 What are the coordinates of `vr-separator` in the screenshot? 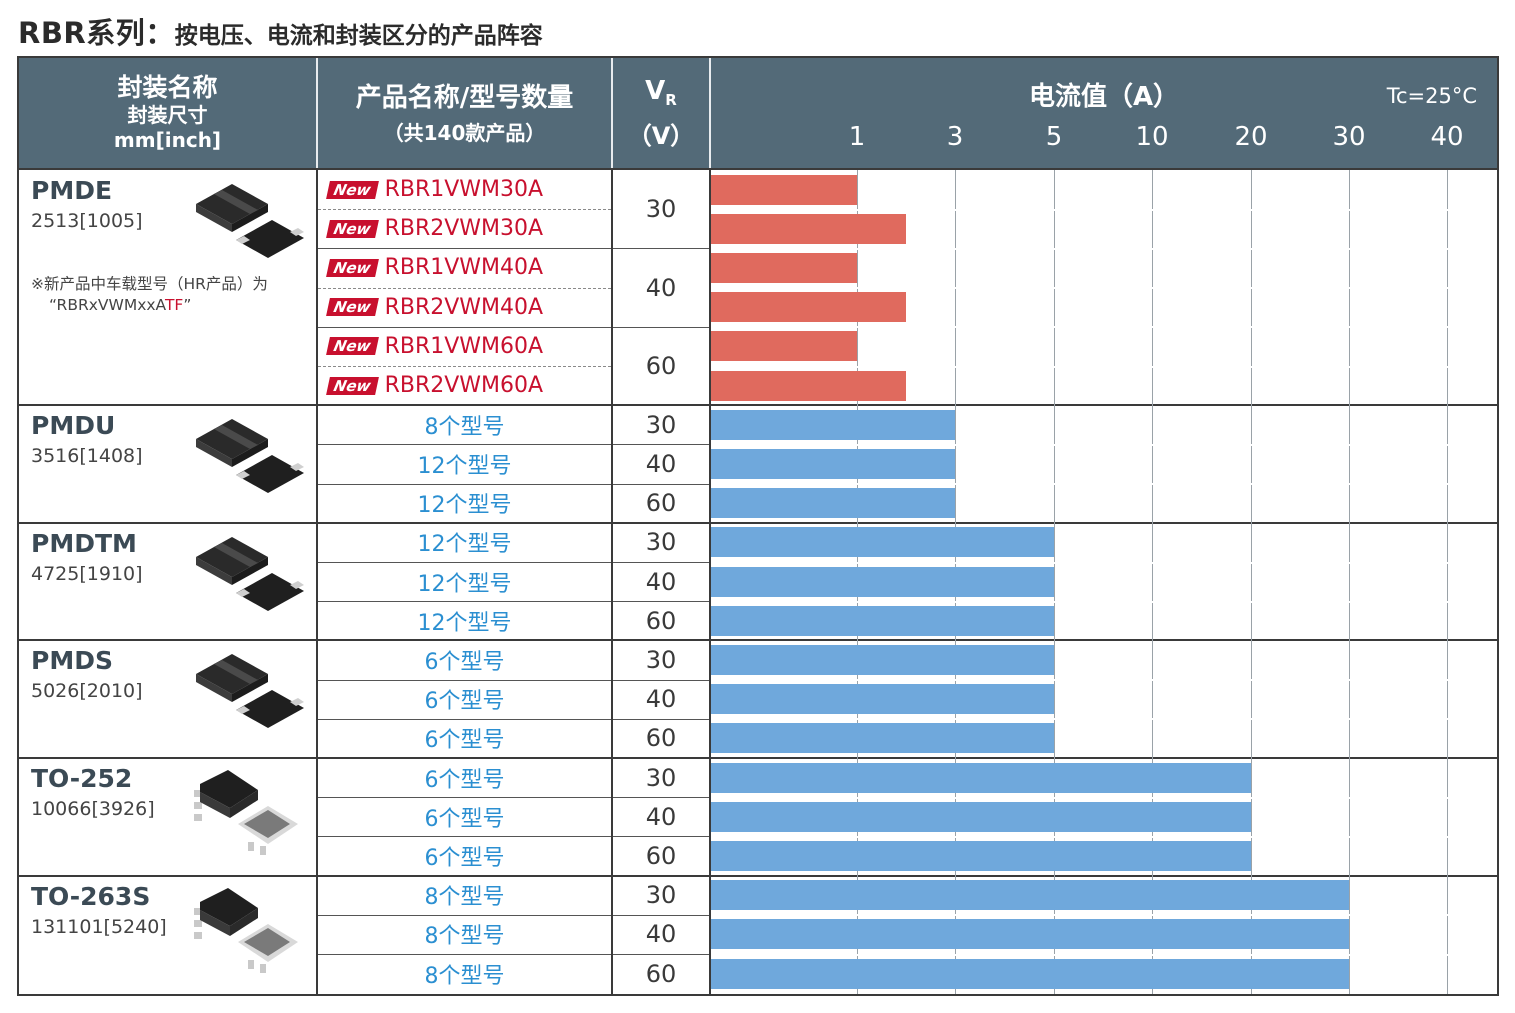 It's located at (513, 249).